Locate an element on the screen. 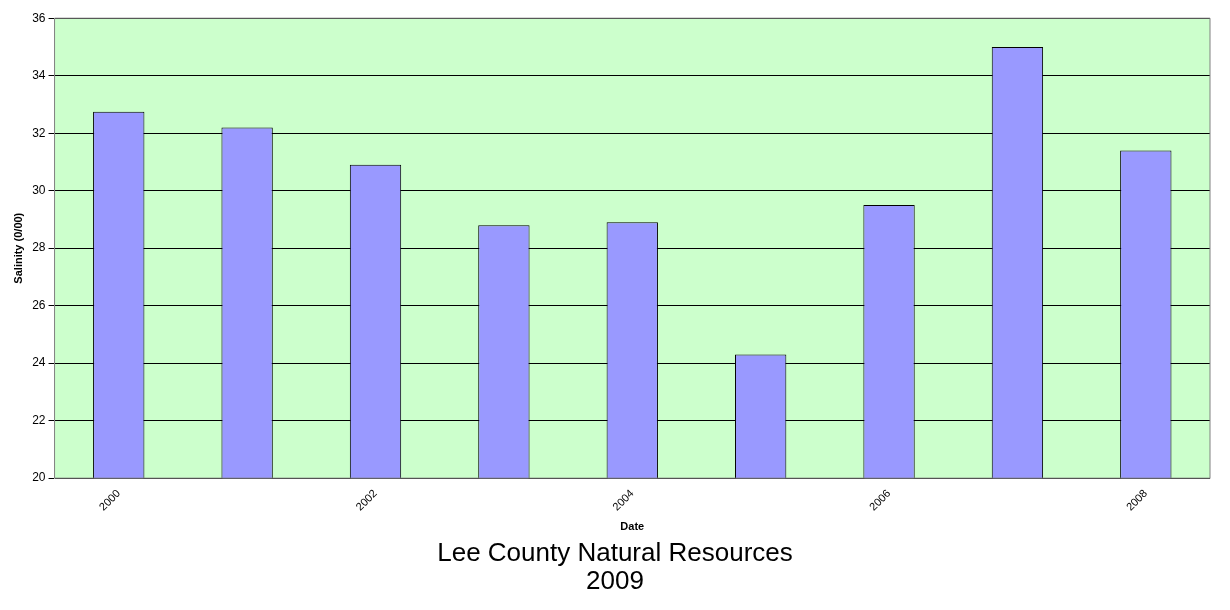 The width and height of the screenshot is (1230, 610). y-tick-label: 32 is located at coordinates (39, 132).